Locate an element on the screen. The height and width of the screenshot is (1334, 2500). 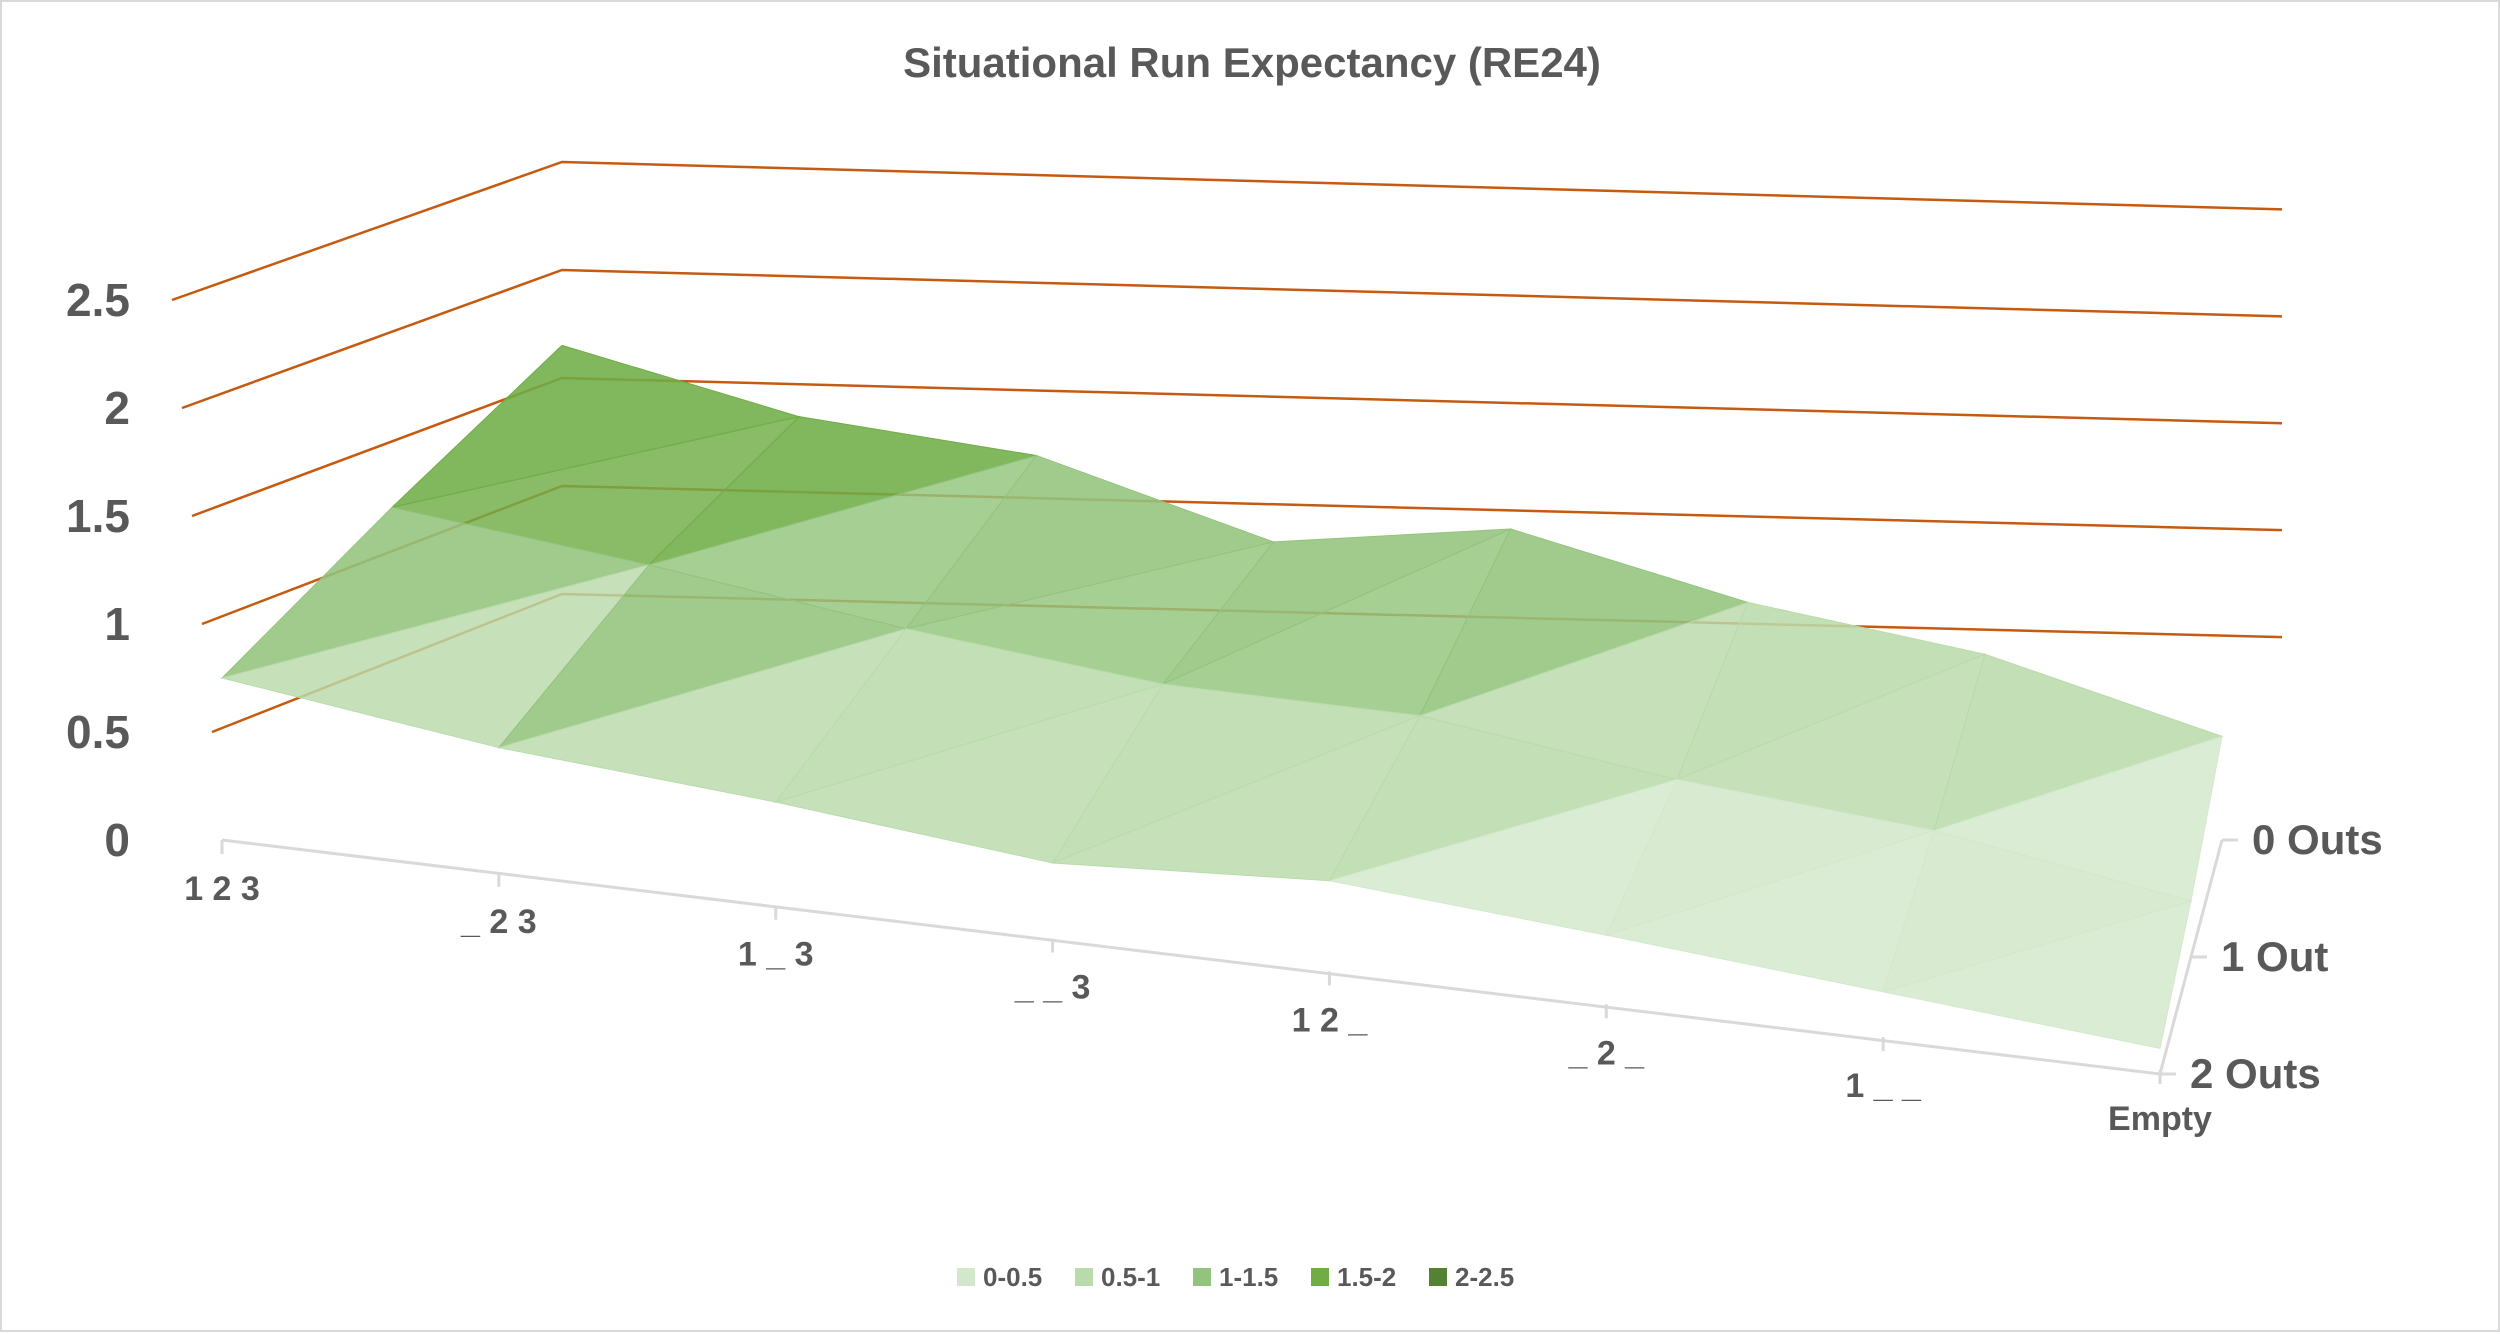
x-tick-label: 1 _ _ is located at coordinates (1883, 1086).